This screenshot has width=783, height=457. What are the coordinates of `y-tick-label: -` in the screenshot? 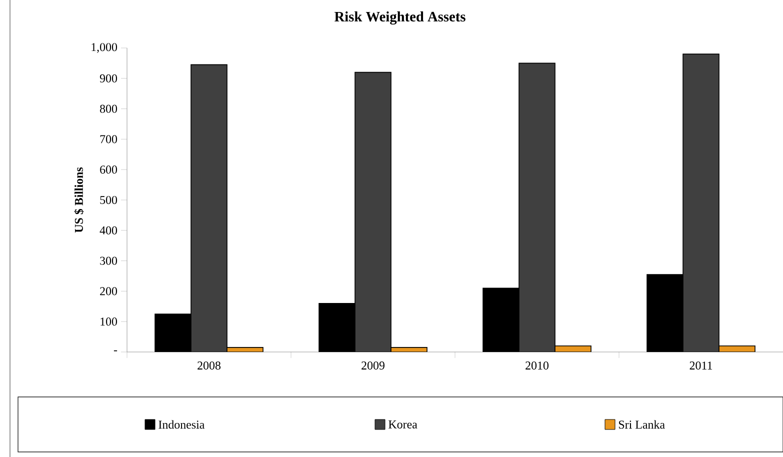 It's located at (116, 351).